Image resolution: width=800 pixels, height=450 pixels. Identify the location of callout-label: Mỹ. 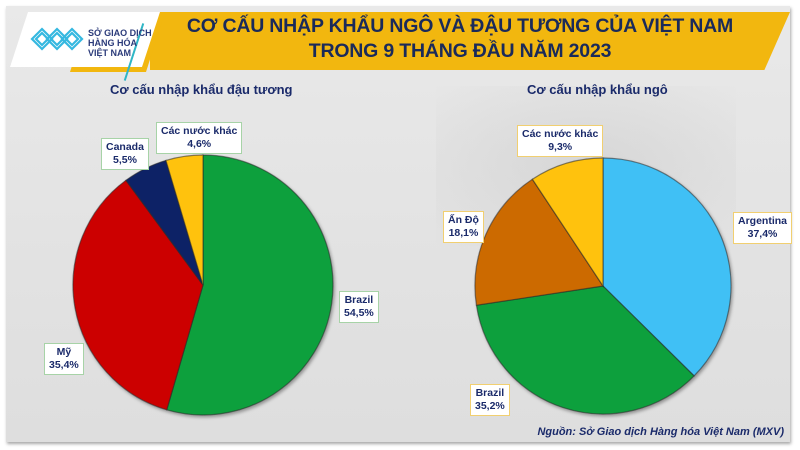
(64, 352).